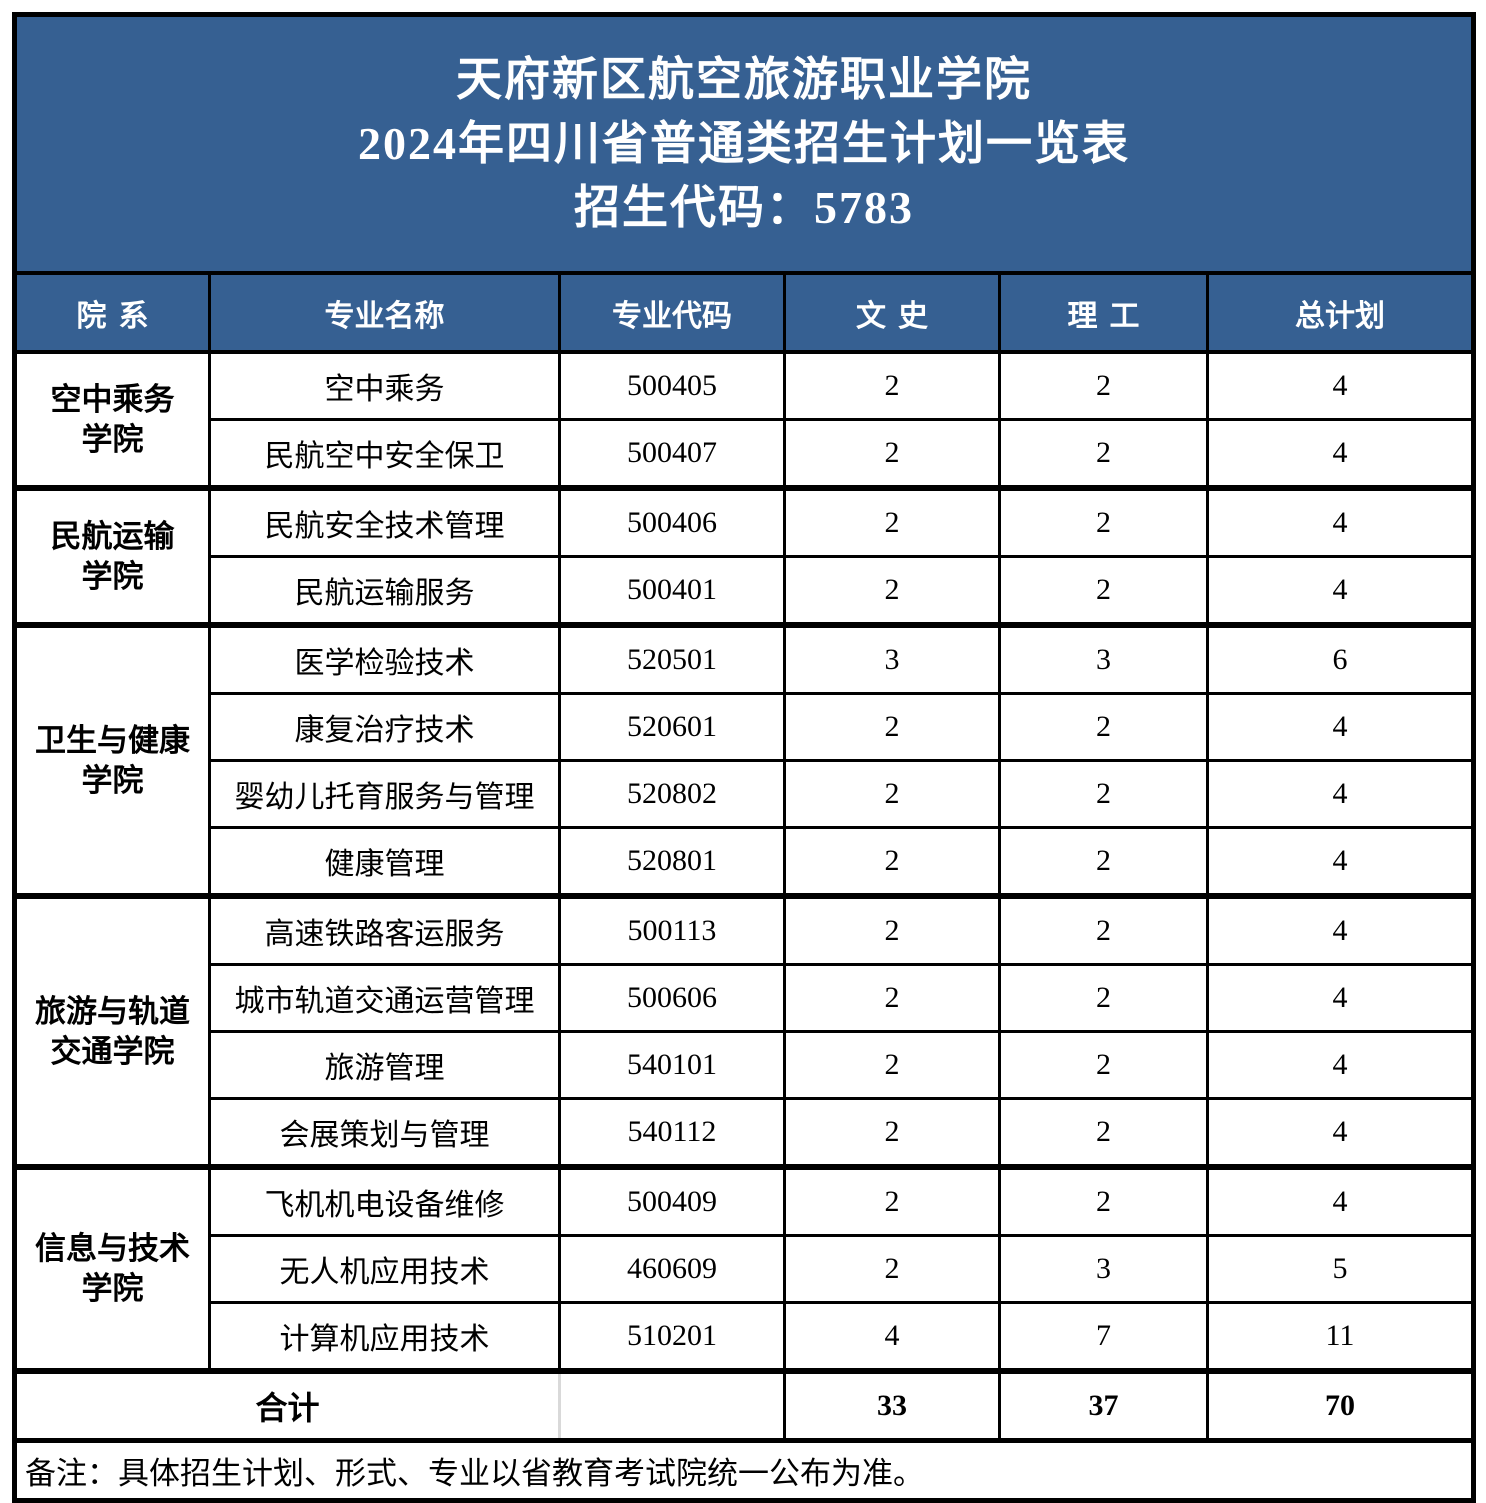 This screenshot has height=1503, width=1486. Describe the element at coordinates (672, 591) in the screenshot. I see `code-cell: 500401` at that location.